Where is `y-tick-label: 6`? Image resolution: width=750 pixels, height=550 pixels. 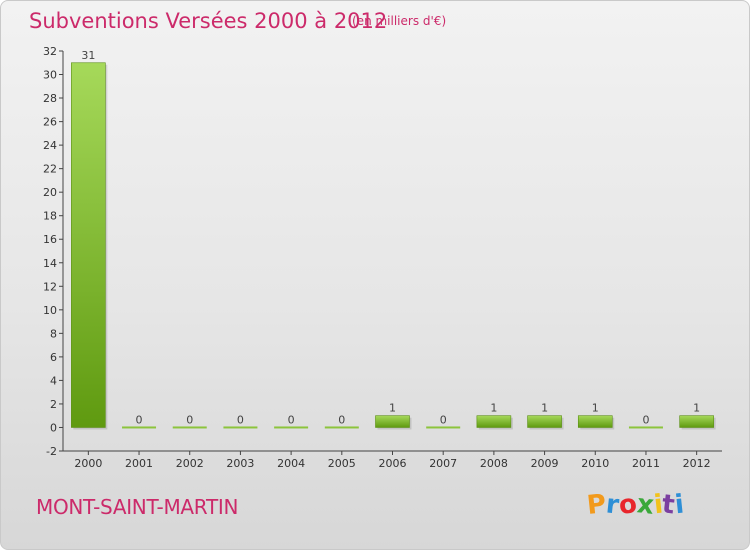
y-tick-label: 6 is located at coordinates (53, 357).